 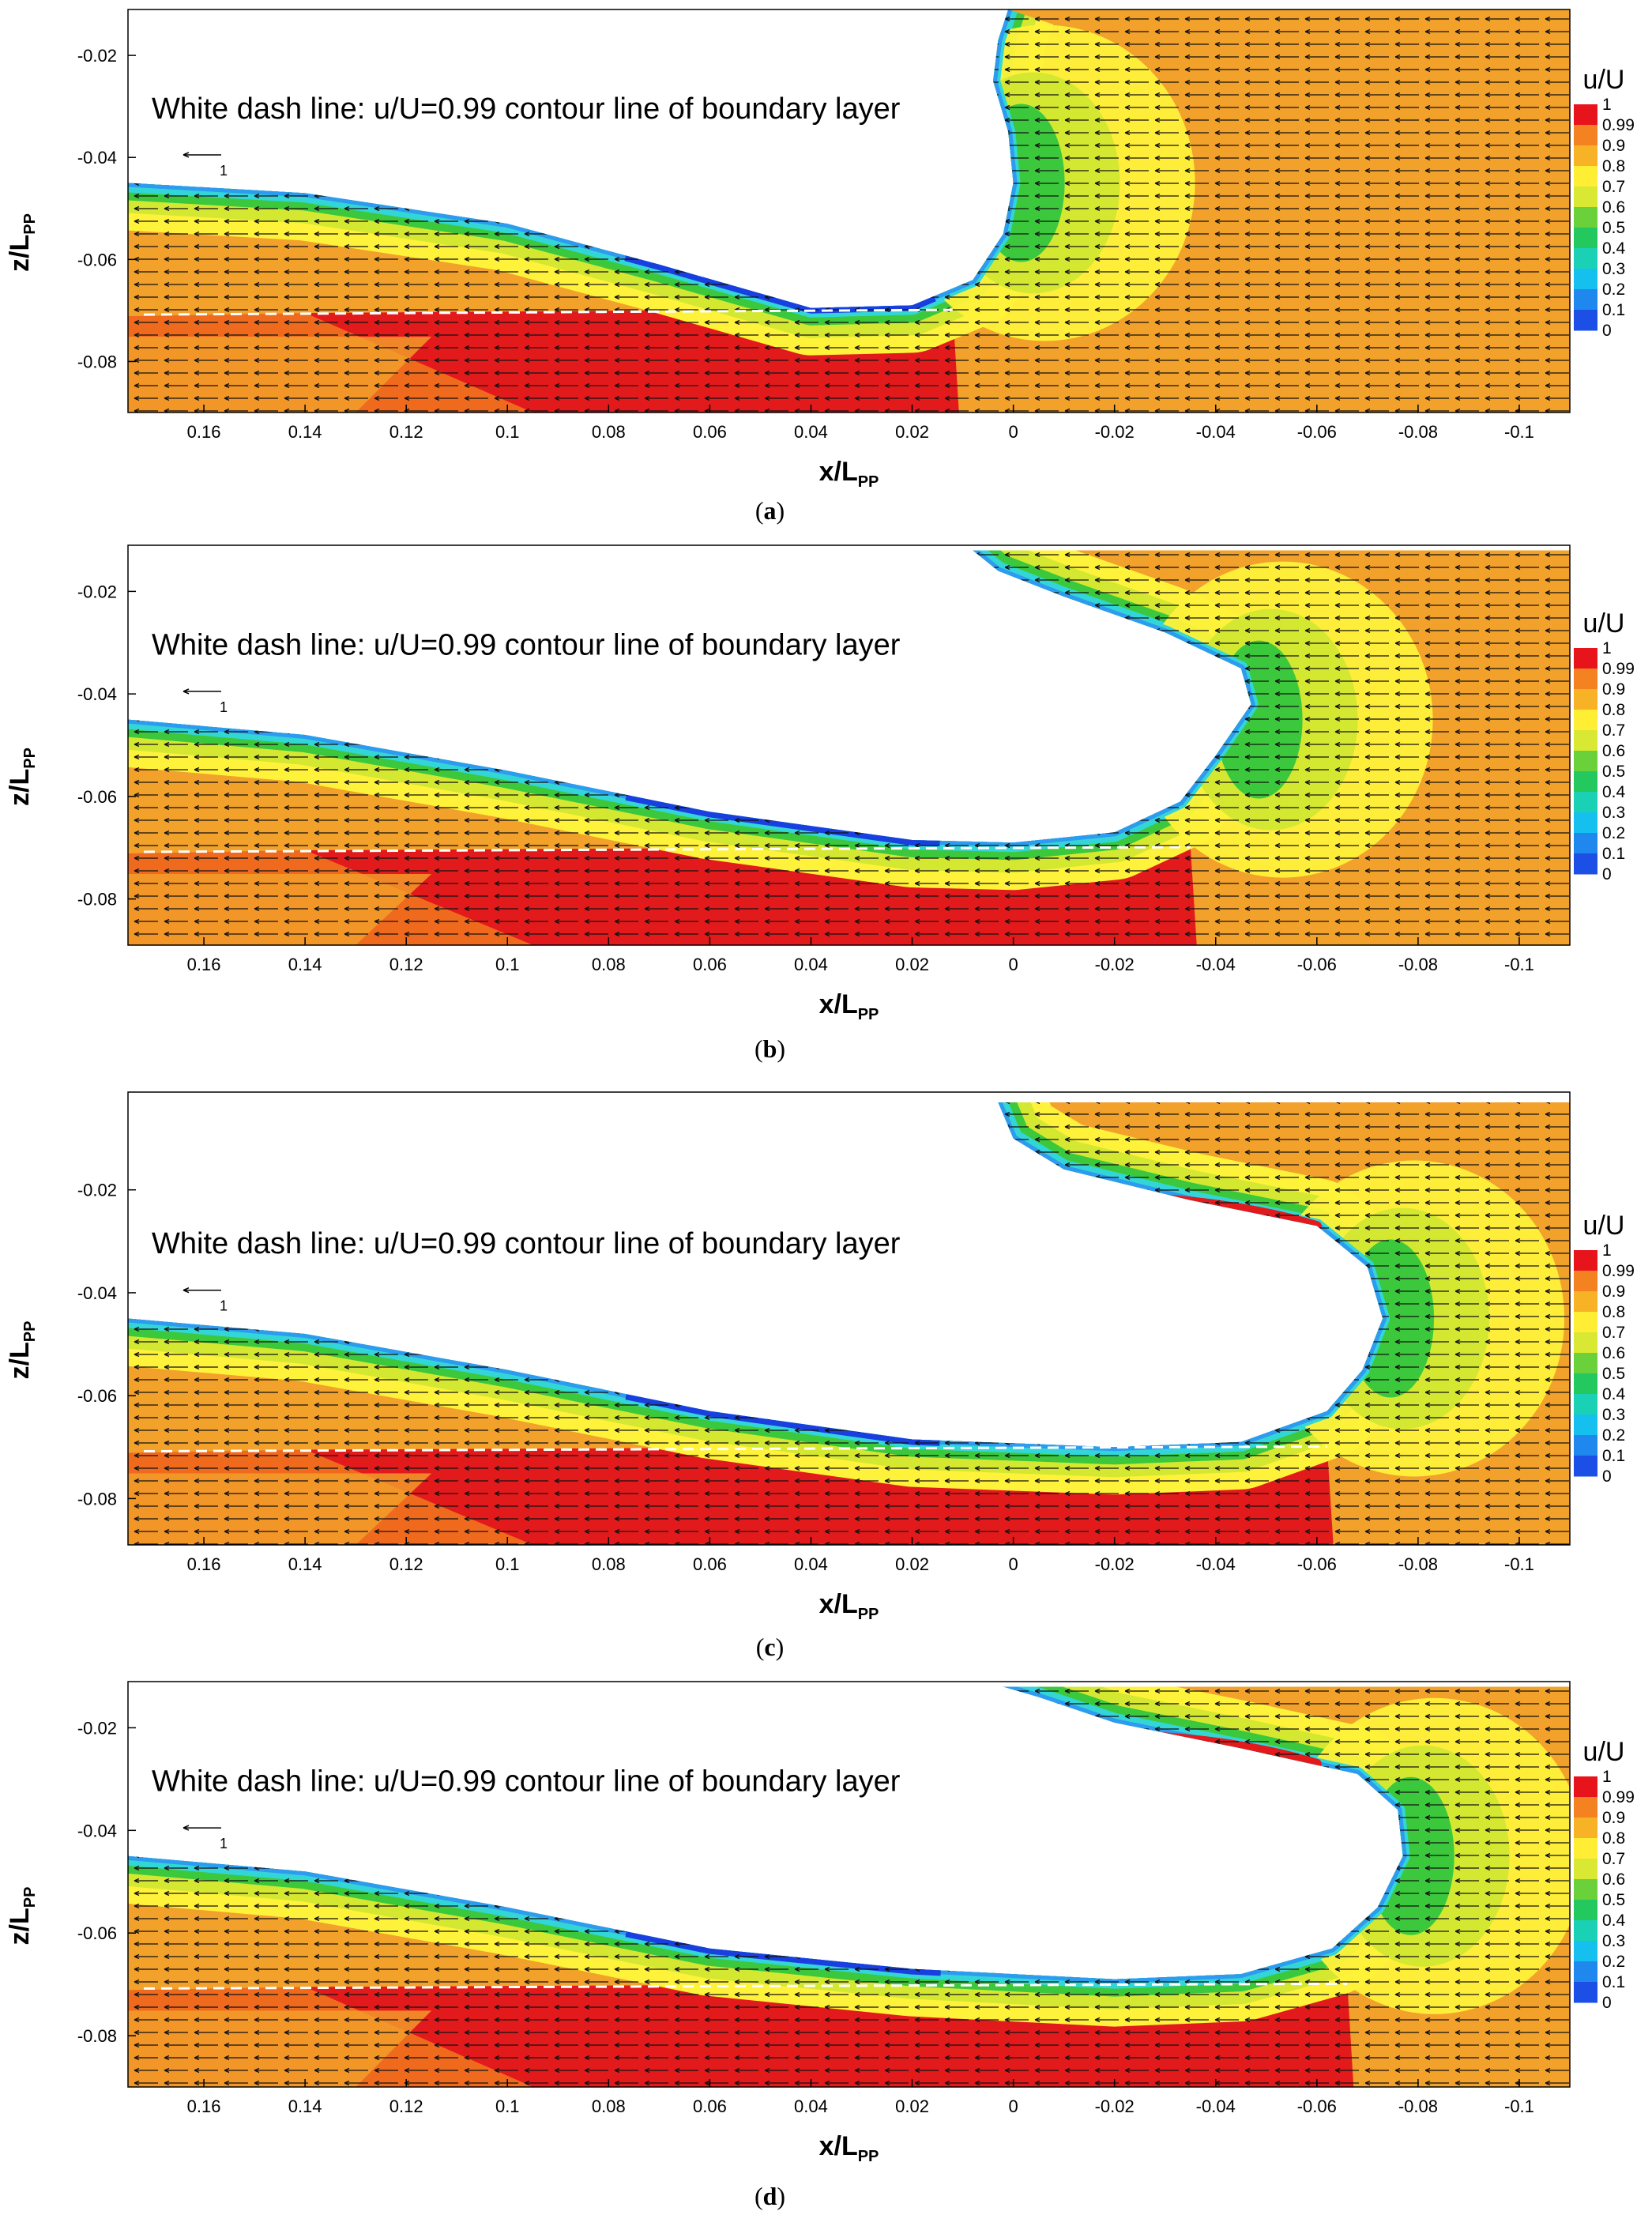 I want to click on x-tick-label: 0.16, so click(x=204, y=432).